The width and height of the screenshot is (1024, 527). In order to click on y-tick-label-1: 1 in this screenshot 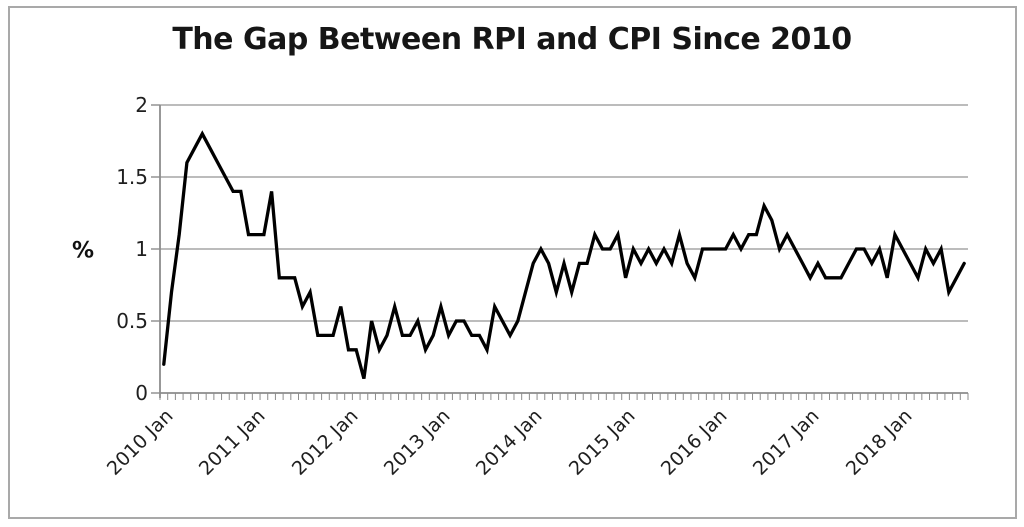, I will do `click(141, 249)`.